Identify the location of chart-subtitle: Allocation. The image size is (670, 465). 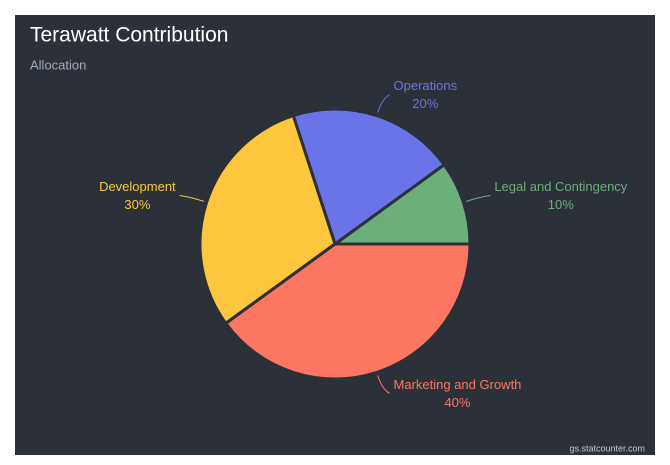
(58, 64).